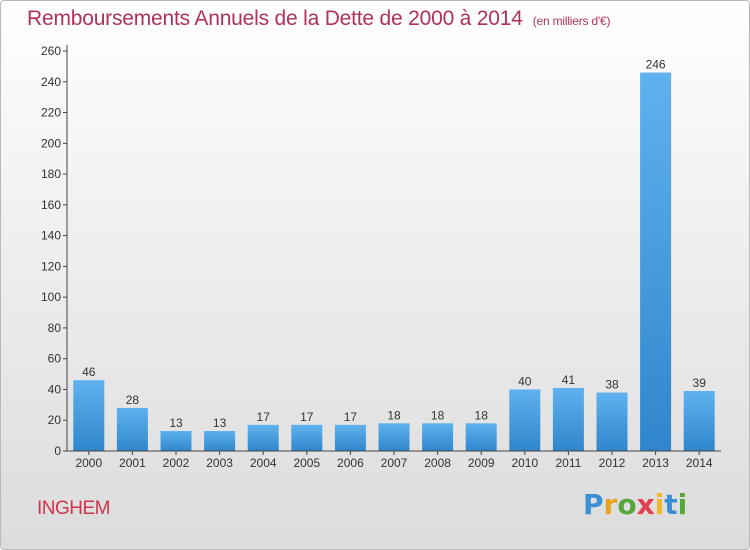 The width and height of the screenshot is (750, 550). I want to click on x-tick-label-2013: 2013, so click(655, 463).